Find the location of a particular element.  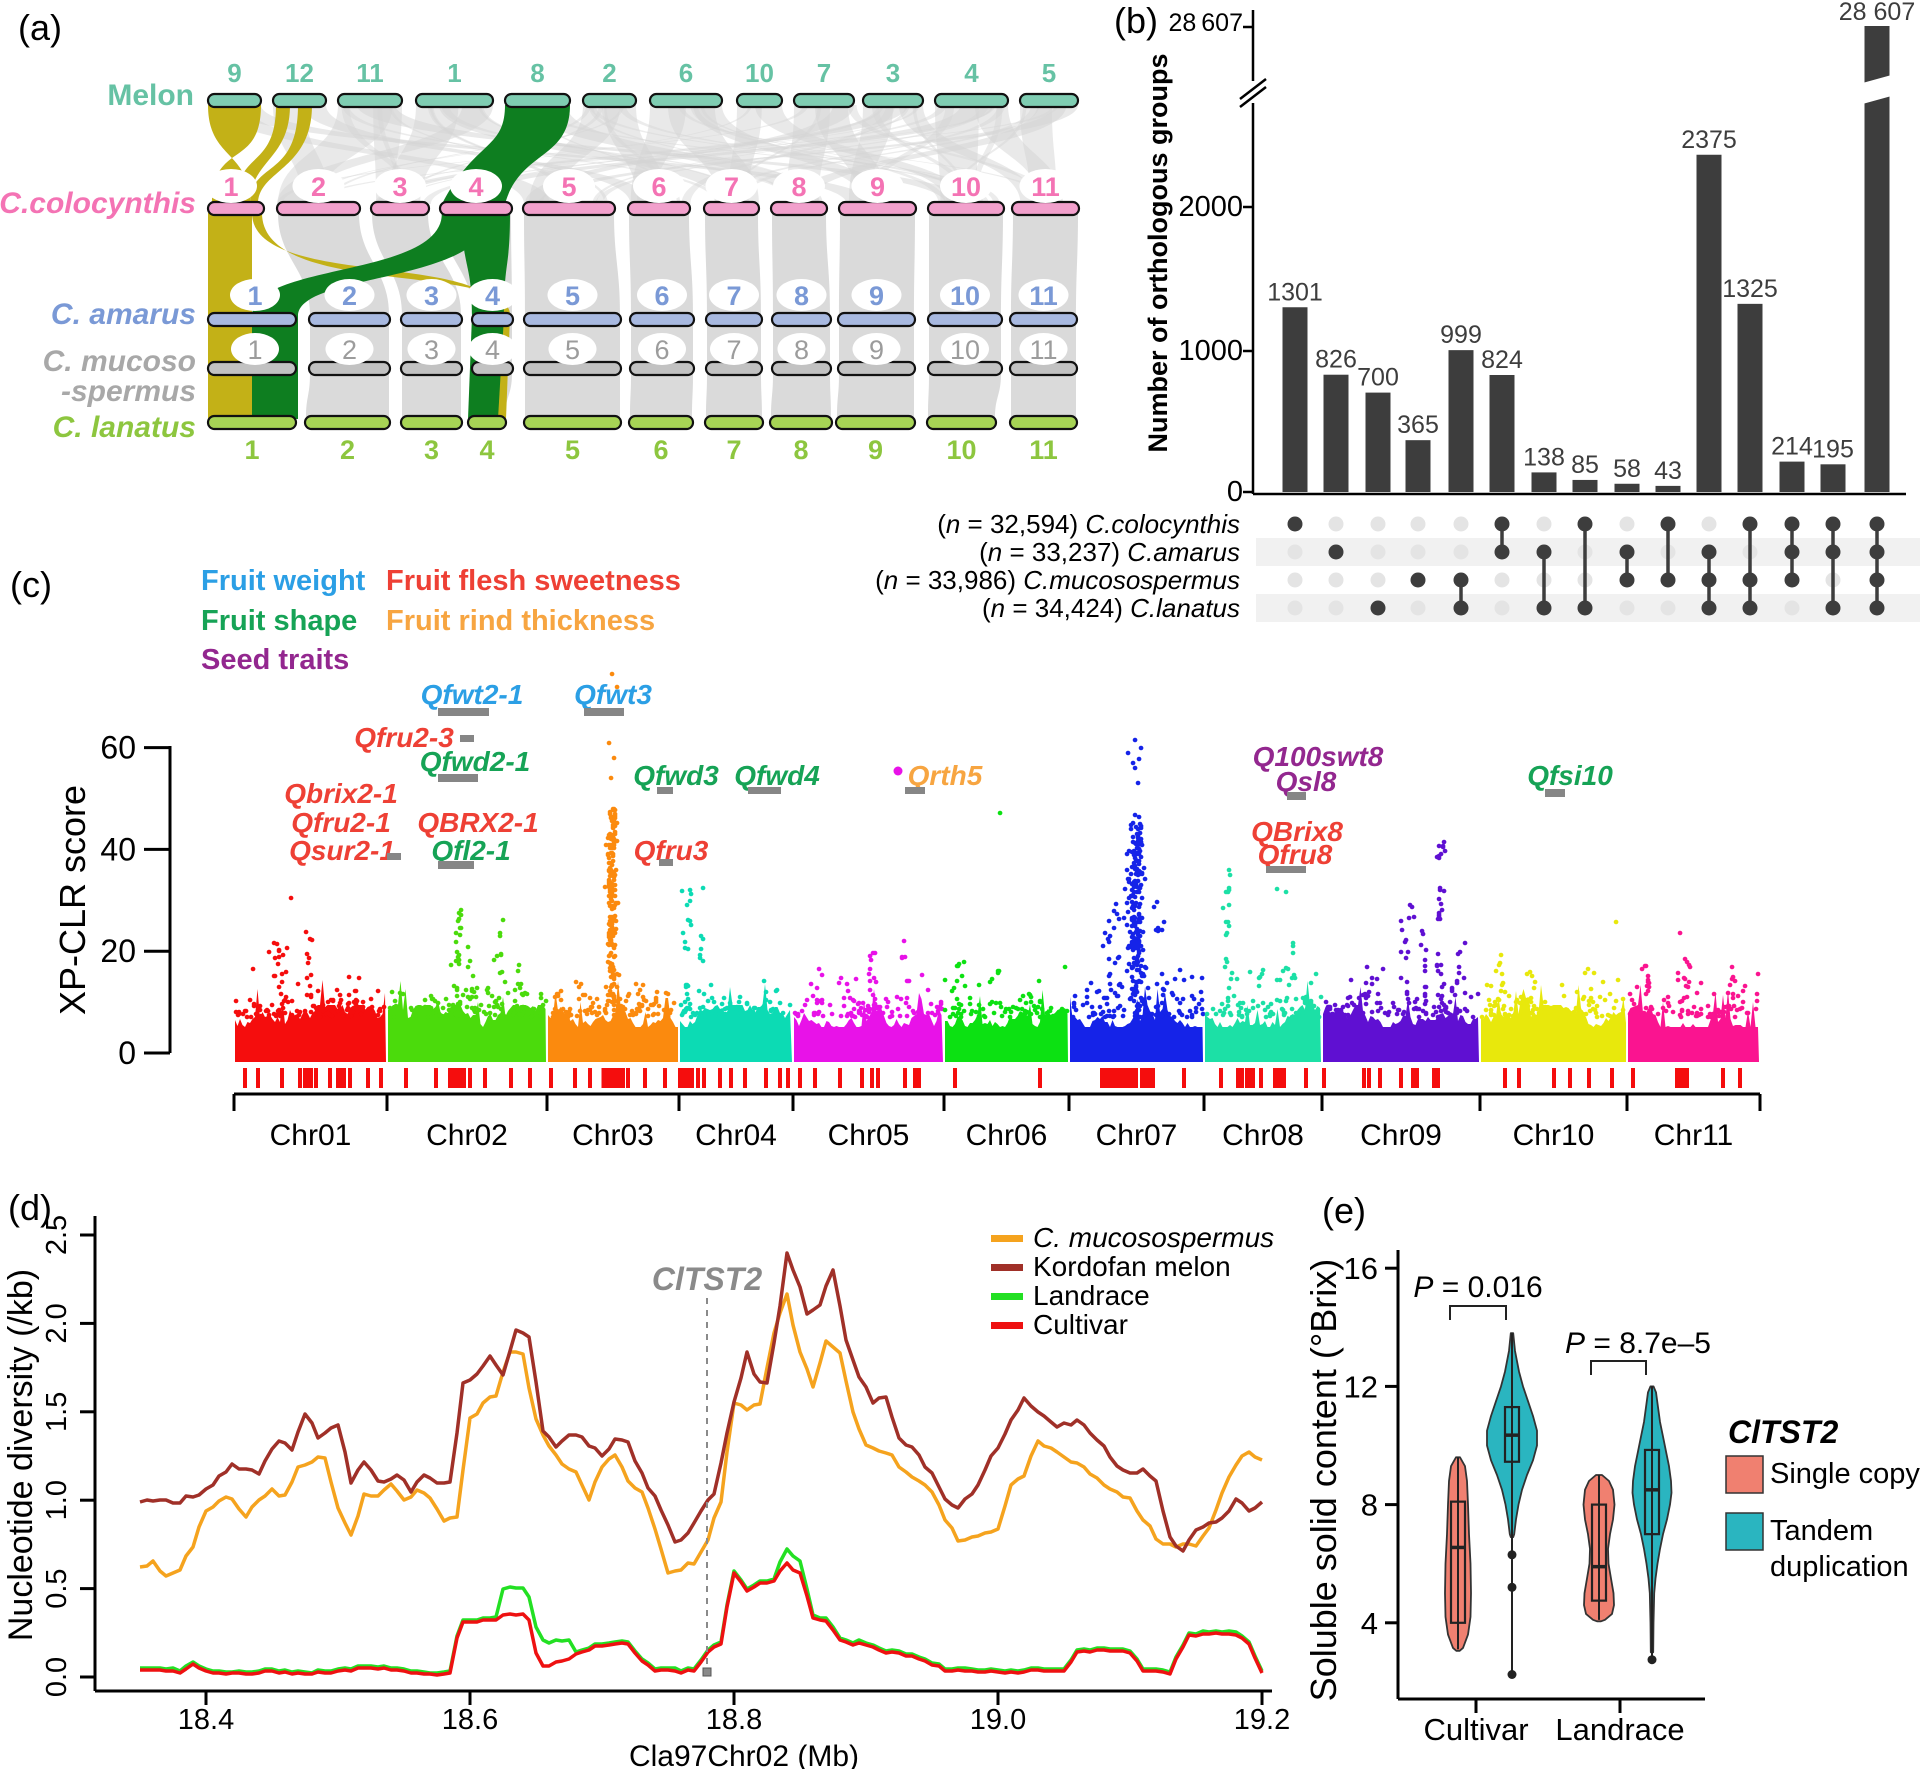

svg-text: Seed traits is located at coordinates (275, 660).